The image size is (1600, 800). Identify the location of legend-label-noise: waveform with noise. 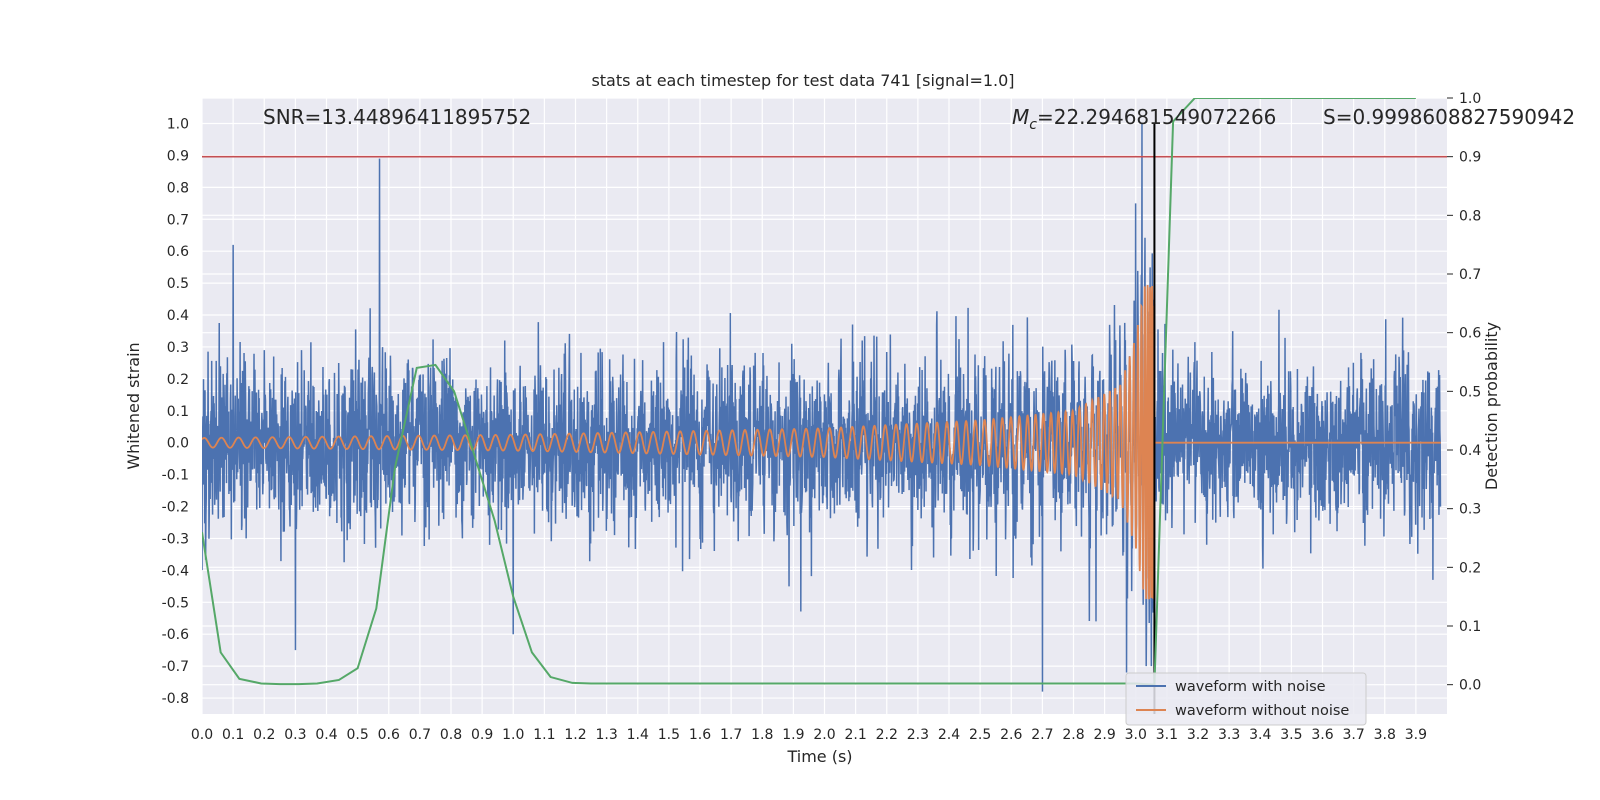
(1250, 687).